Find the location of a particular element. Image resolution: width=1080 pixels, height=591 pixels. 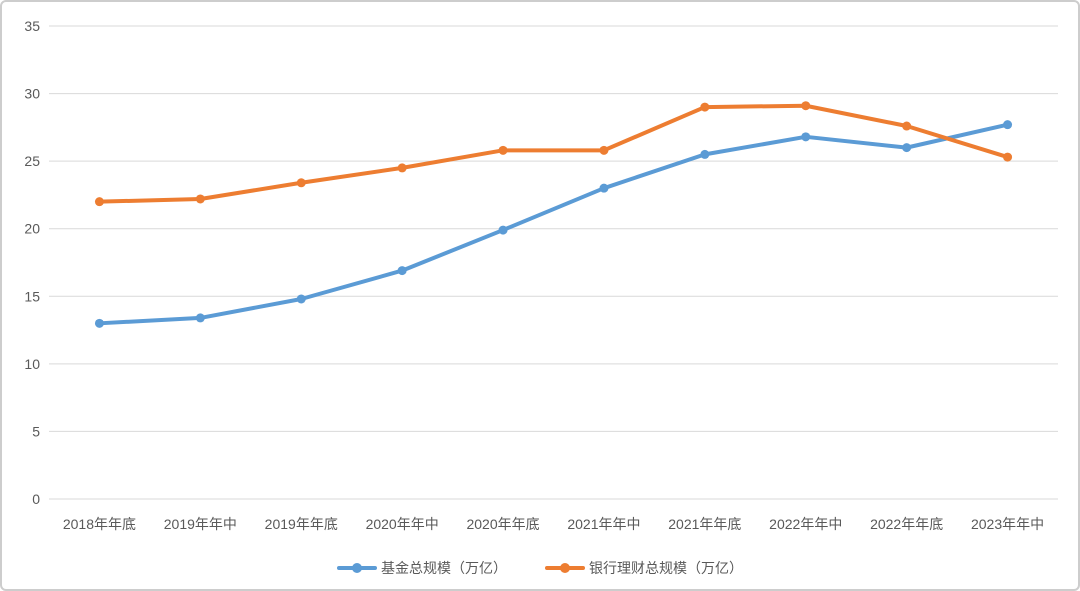

bank-series-line-marker-icon is located at coordinates (565, 568).